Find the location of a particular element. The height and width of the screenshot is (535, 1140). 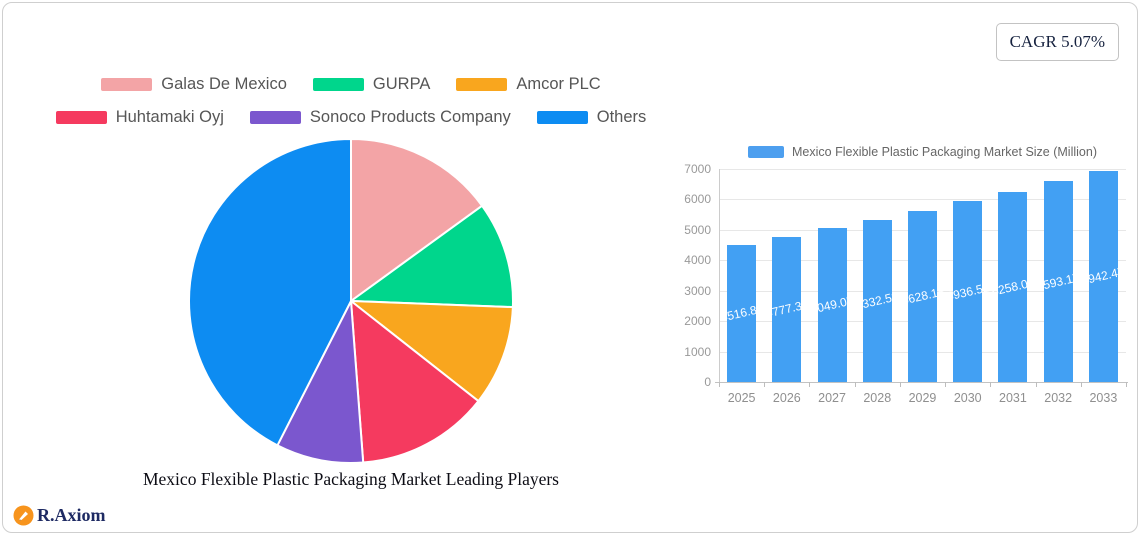

pie-slice-galas-de-mexico is located at coordinates (417, 220).